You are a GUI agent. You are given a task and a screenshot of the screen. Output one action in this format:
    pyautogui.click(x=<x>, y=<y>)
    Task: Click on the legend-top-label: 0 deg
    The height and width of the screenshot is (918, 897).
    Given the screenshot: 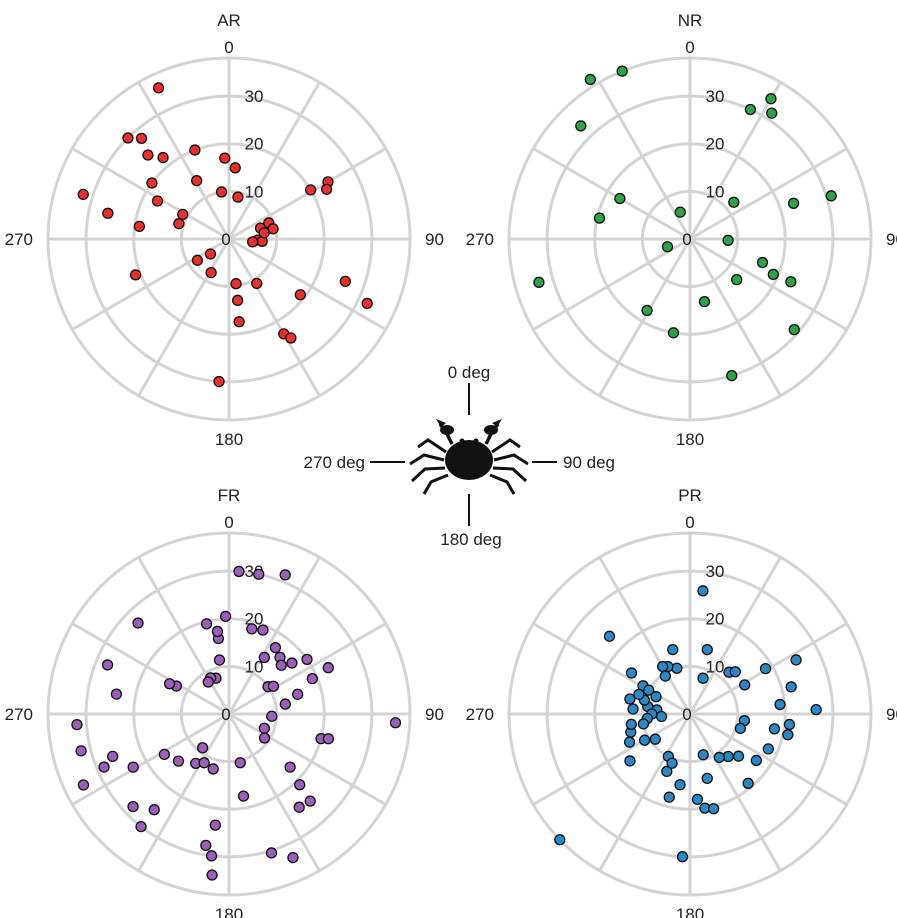 What is the action you would take?
    pyautogui.click(x=469, y=372)
    